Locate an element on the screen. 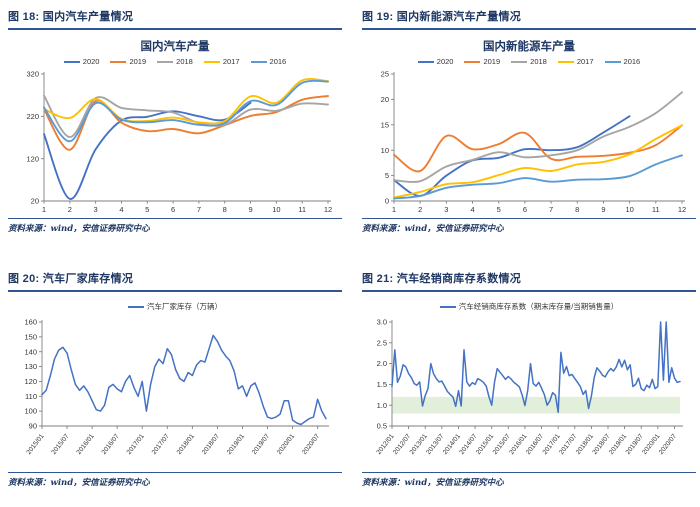 This screenshot has height=507, width=700. svg-text: 160 is located at coordinates (30, 322).